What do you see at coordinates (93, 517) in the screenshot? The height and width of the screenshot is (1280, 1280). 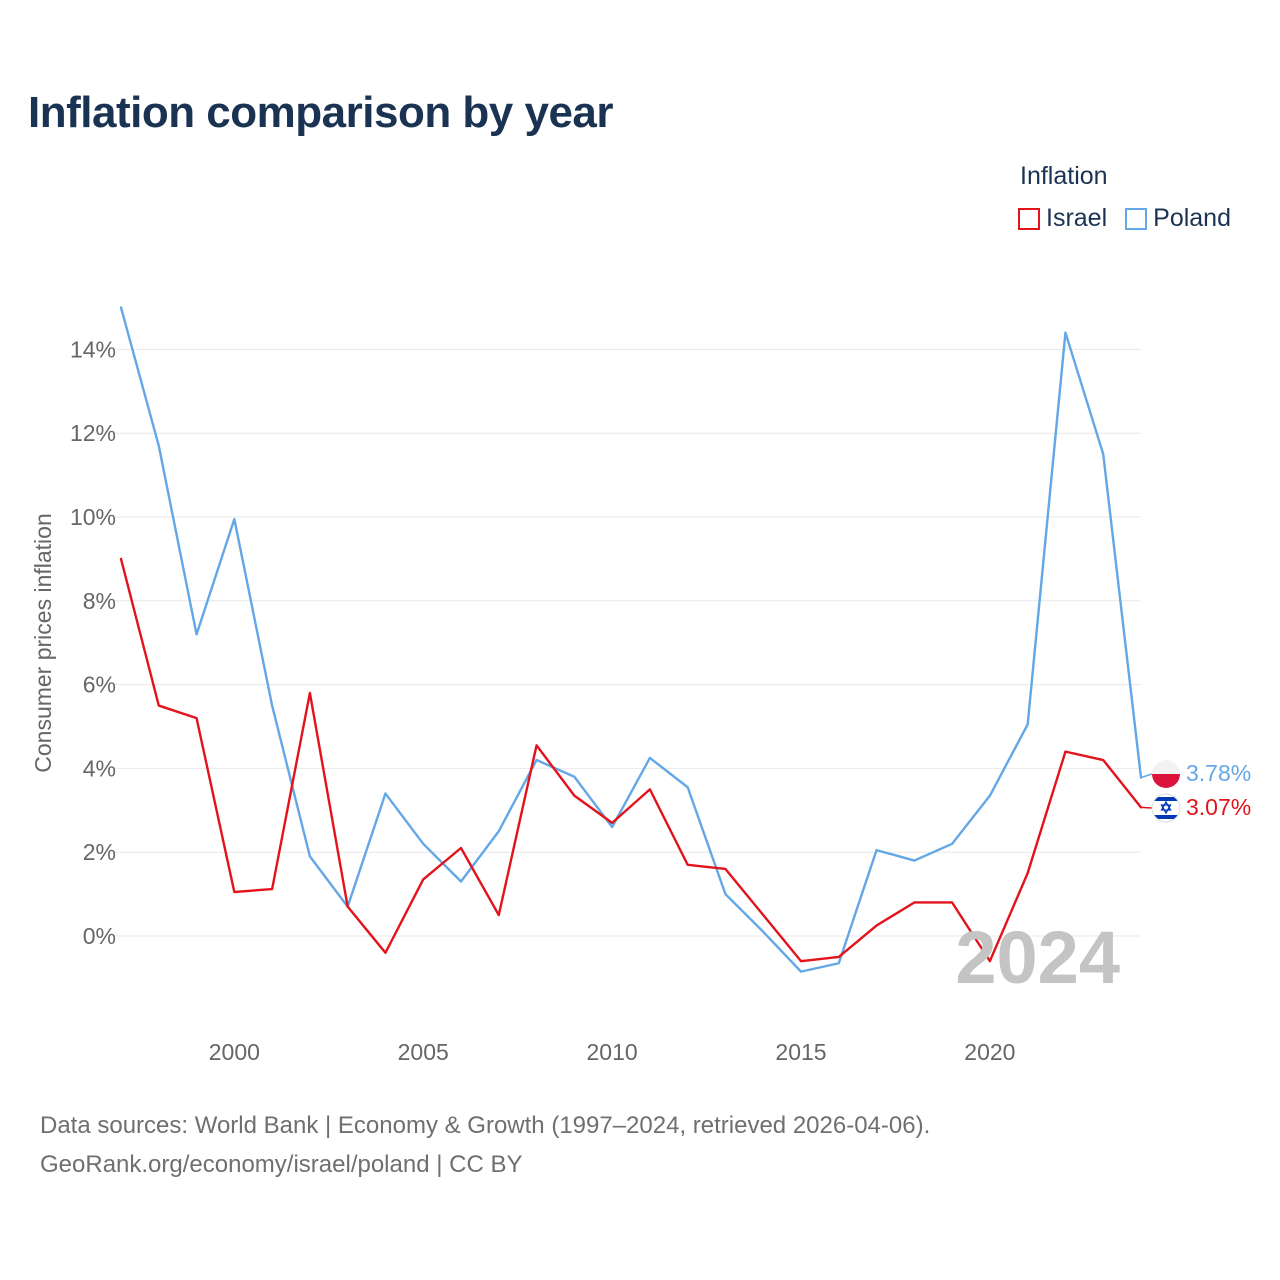 I see `y-tick-label: 10%` at bounding box center [93, 517].